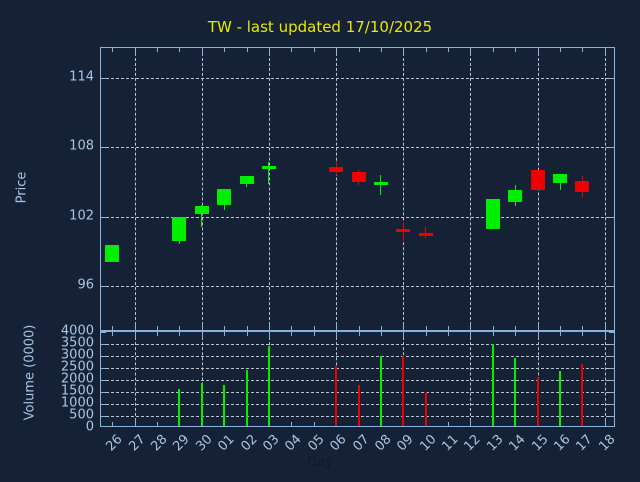 This screenshot has height=482, width=640. What do you see at coordinates (81, 77) in the screenshot?
I see `price-tick-label: 114` at bounding box center [81, 77].